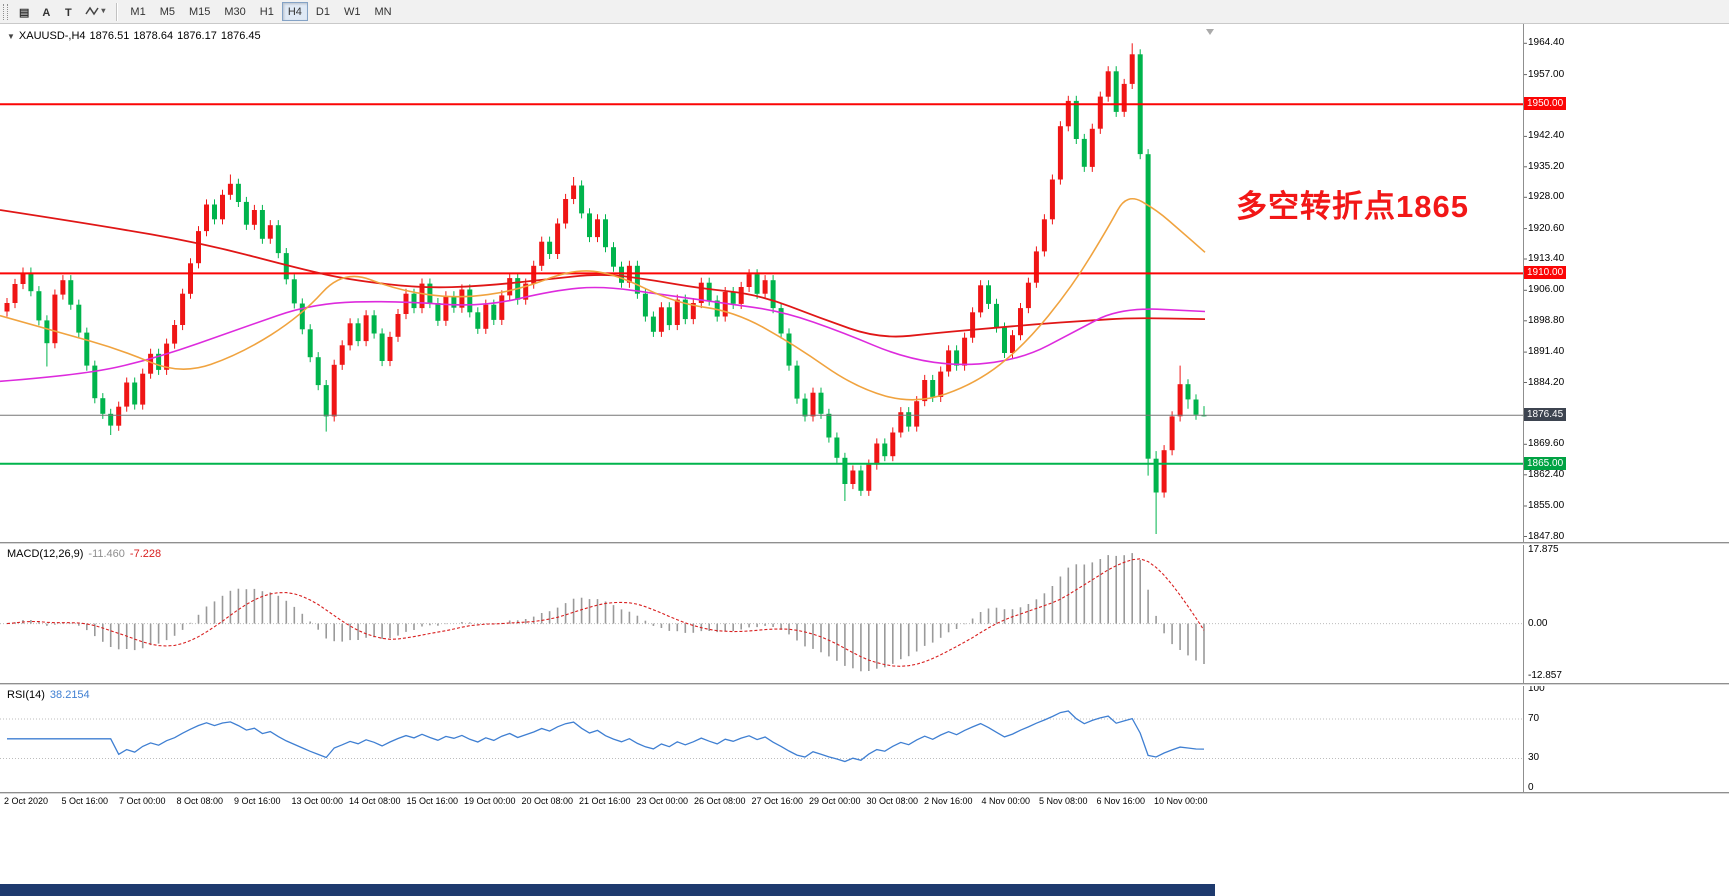 The width and height of the screenshot is (1729, 896). What do you see at coordinates (1534, 719) in the screenshot?
I see `rsi-axis-tick: 70` at bounding box center [1534, 719].